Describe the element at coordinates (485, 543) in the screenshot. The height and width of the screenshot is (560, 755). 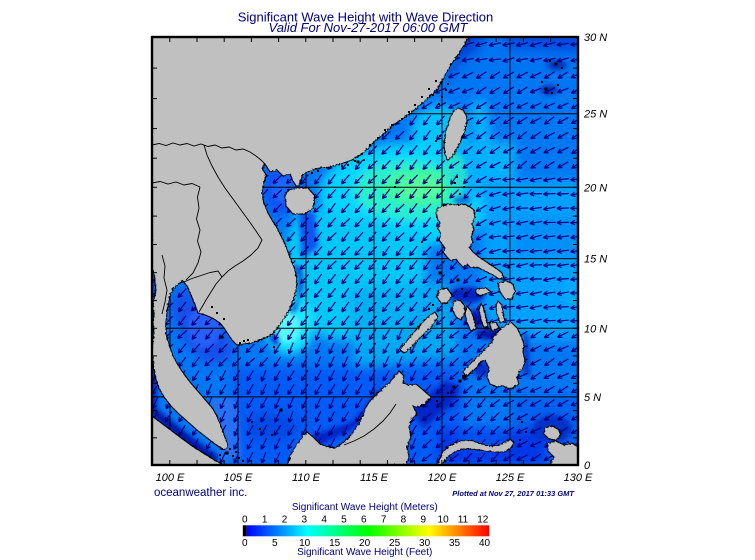
I see `svg-text: 40` at that location.